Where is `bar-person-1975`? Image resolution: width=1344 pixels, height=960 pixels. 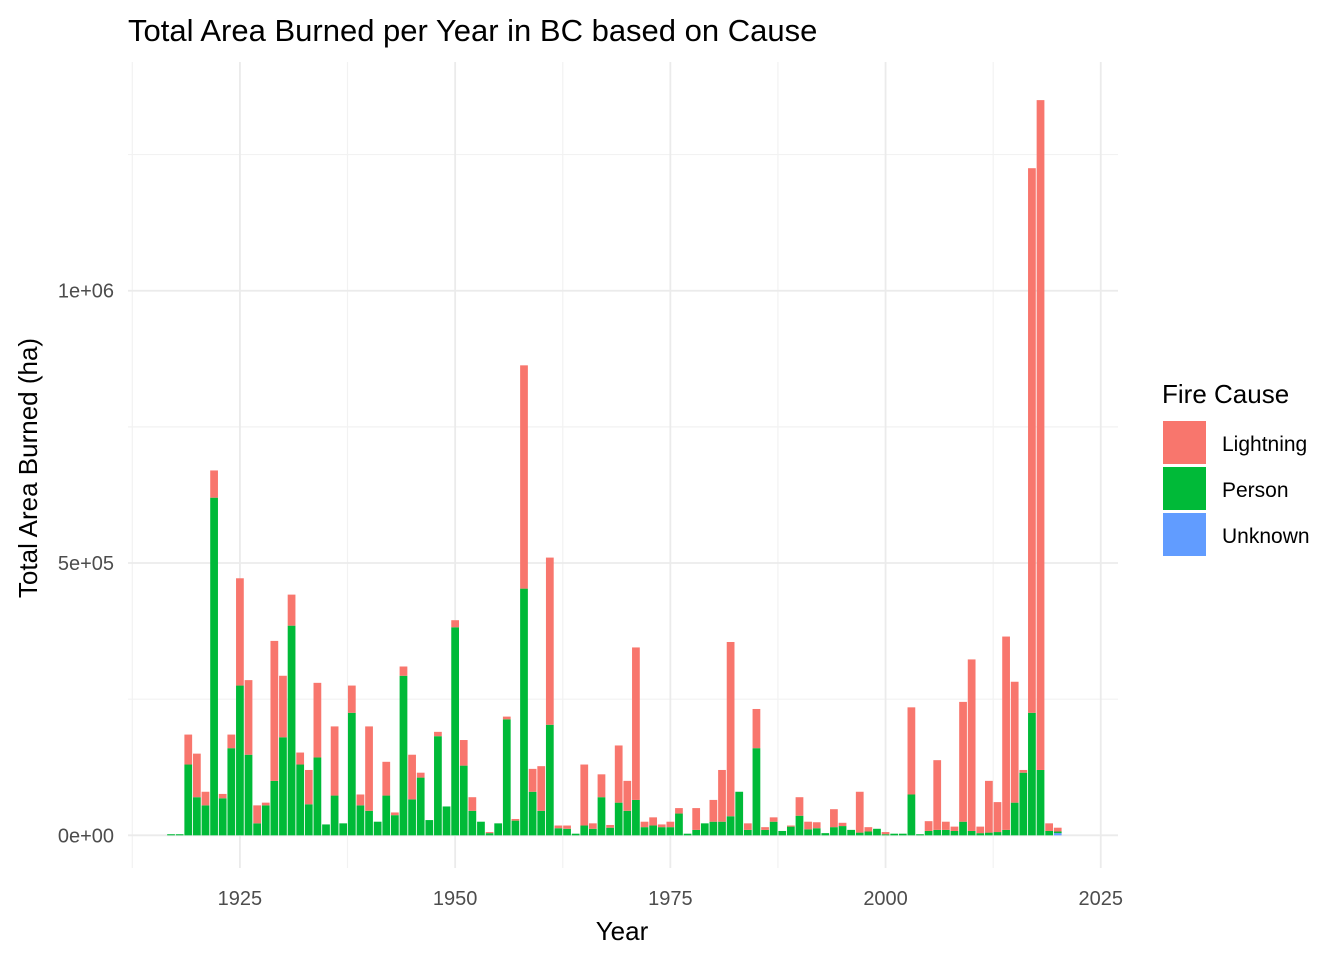 bar-person-1975 is located at coordinates (670, 831).